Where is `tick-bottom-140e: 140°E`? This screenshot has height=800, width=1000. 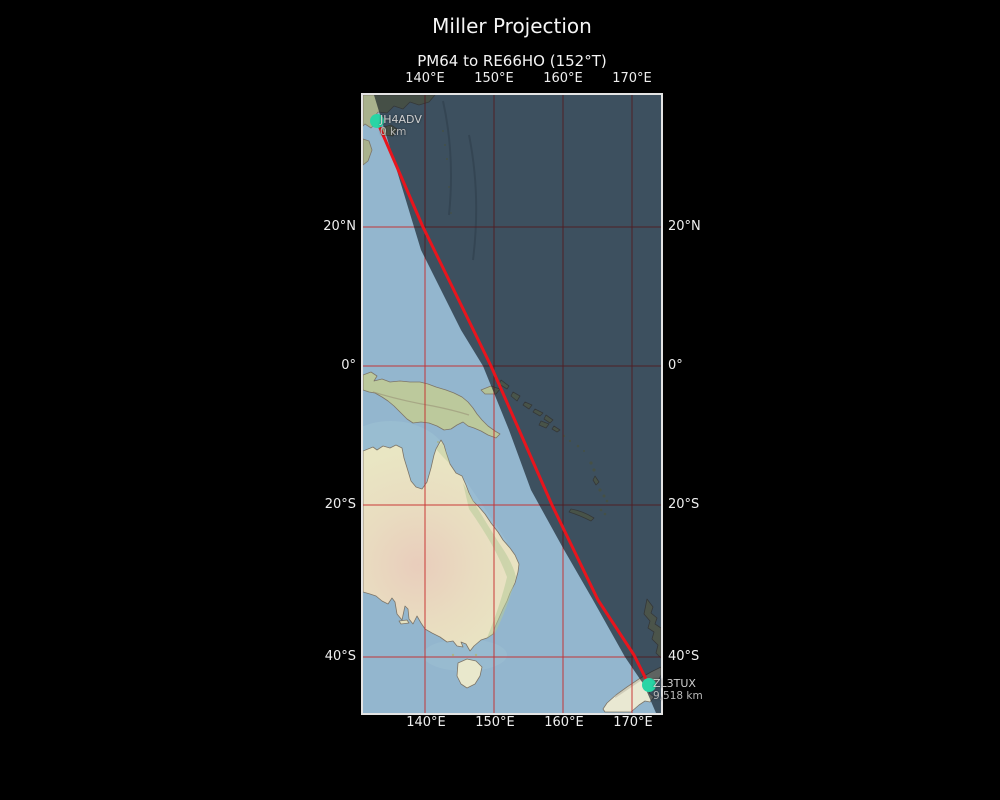
tick-bottom-140e: 140°E is located at coordinates (426, 722).